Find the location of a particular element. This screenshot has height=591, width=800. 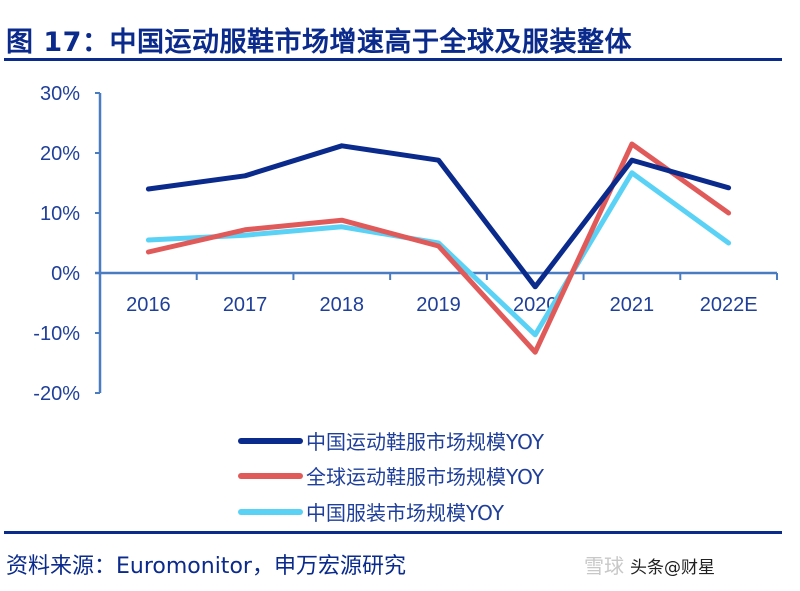

y-axis: 30% 20% 10% 0% -10% -20% is located at coordinates (67, 244).